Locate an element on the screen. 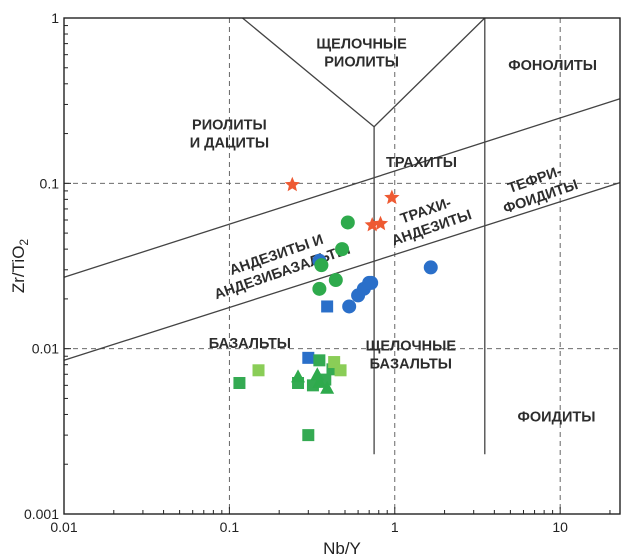 The width and height of the screenshot is (625, 556). field-label: ЩЕЛОЧНЫЕ РИОЛИТЫ is located at coordinates (361, 53).